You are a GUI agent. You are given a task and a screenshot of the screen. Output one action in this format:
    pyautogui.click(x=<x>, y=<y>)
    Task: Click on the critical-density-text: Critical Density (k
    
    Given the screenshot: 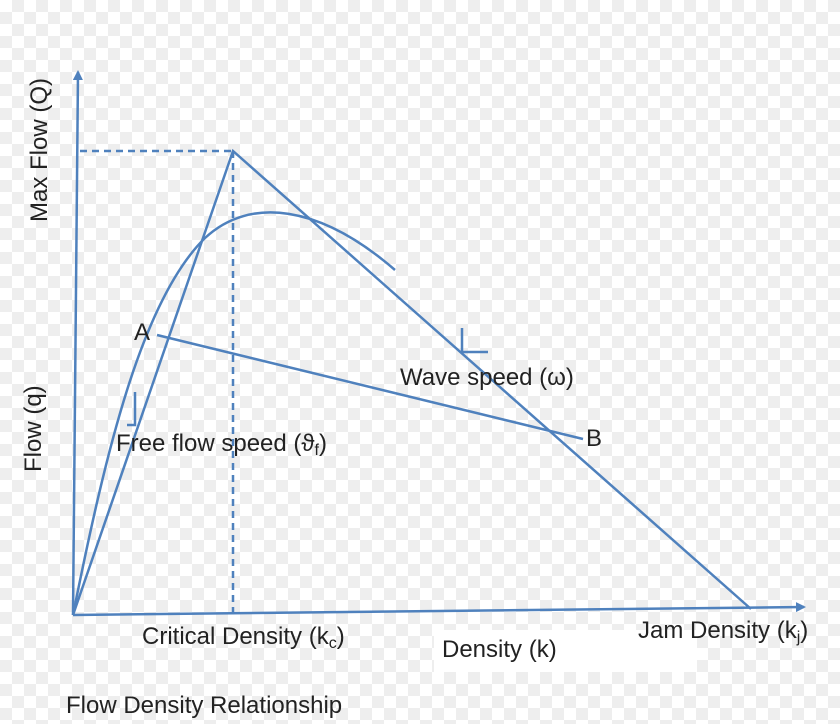 What is the action you would take?
    pyautogui.click(x=235, y=636)
    